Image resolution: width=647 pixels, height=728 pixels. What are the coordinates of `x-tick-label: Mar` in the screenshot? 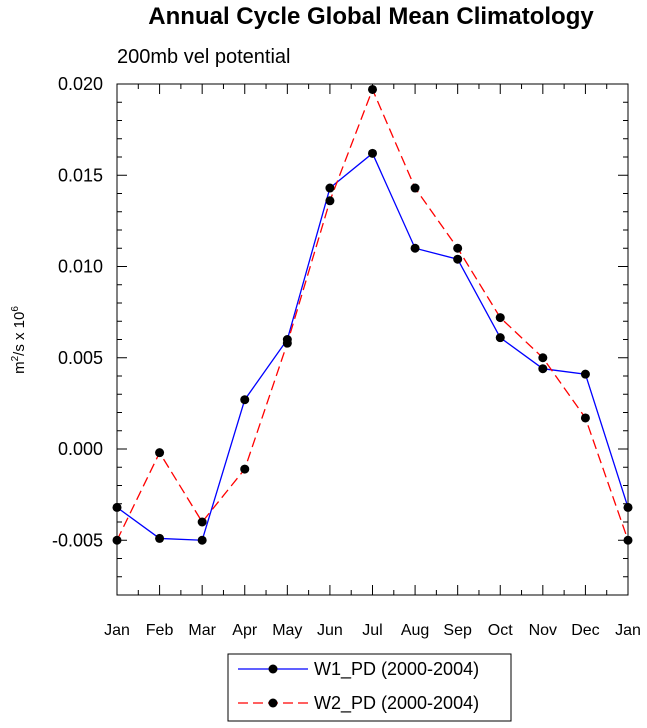 It's located at (202, 630).